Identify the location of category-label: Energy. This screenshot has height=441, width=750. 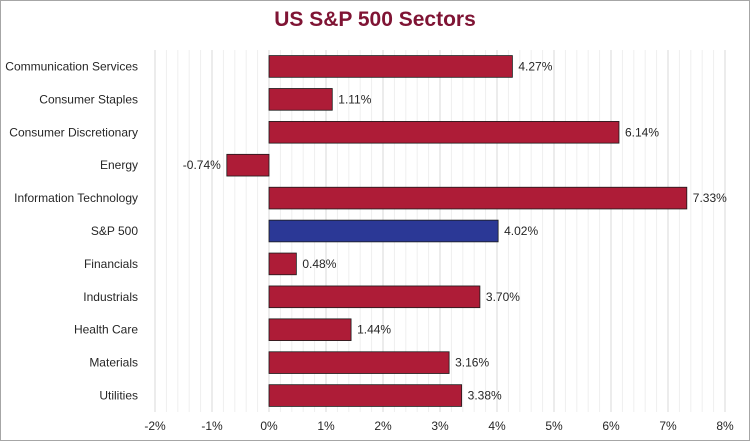
(119, 165).